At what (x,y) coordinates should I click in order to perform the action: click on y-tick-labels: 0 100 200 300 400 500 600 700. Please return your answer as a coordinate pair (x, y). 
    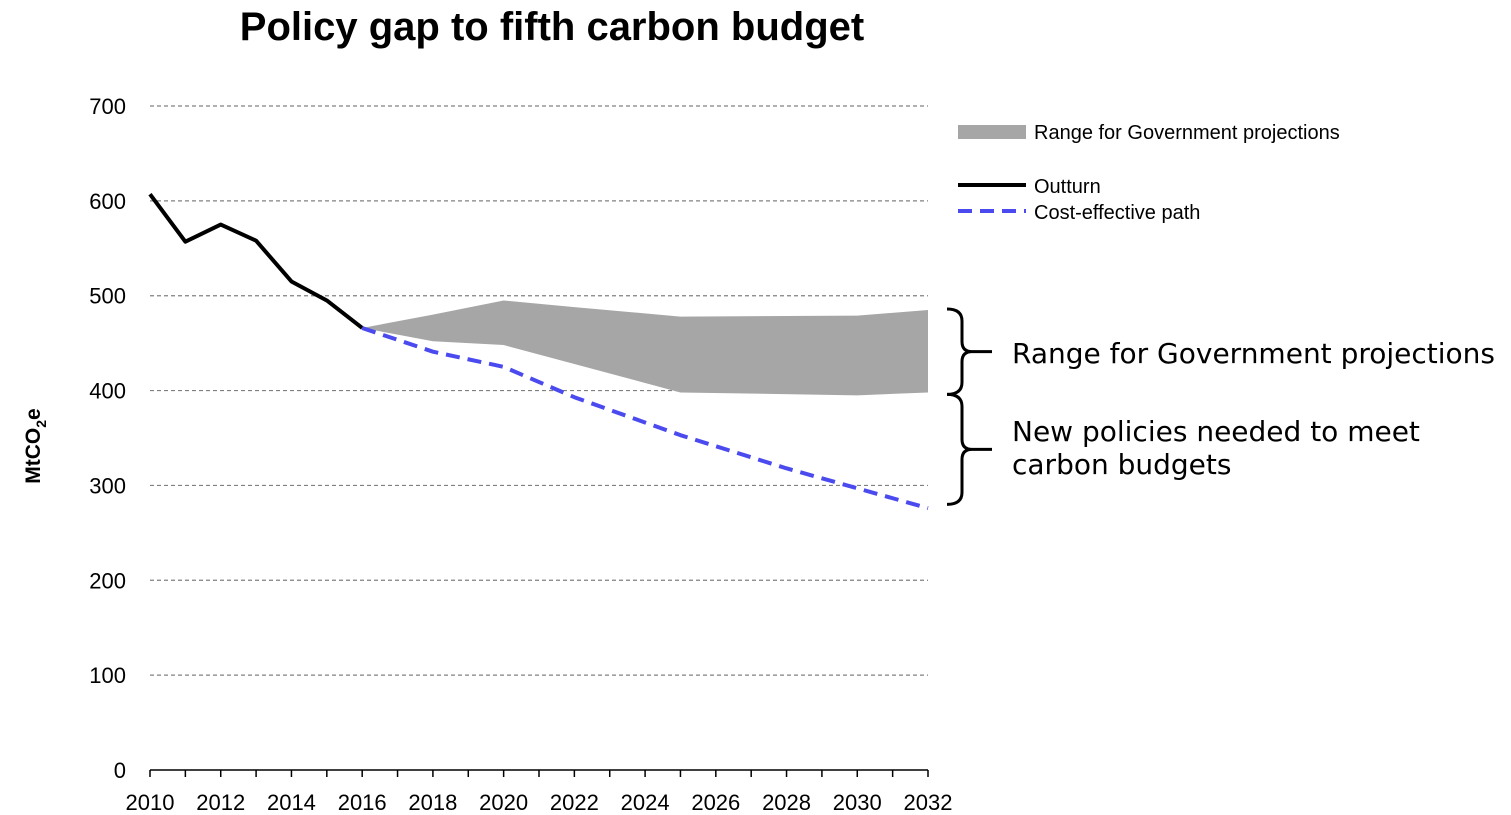
    Looking at the image, I should click on (107, 438).